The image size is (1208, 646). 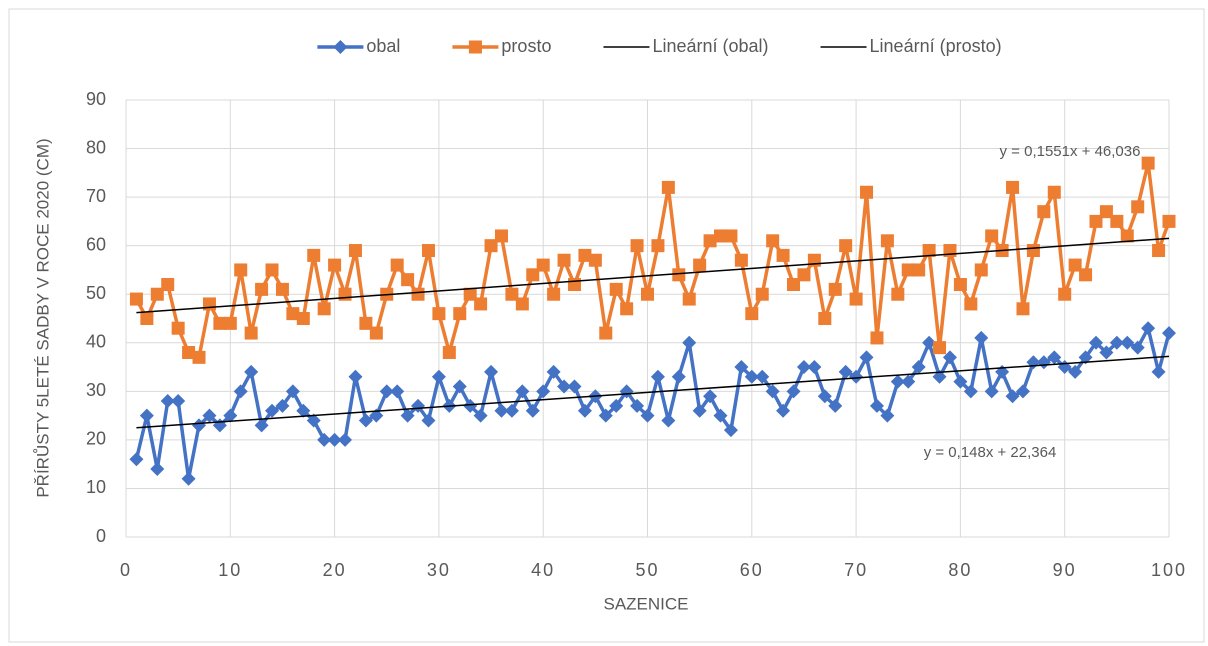 What do you see at coordinates (230, 570) in the screenshot?
I see `x-tick-label: 10` at bounding box center [230, 570].